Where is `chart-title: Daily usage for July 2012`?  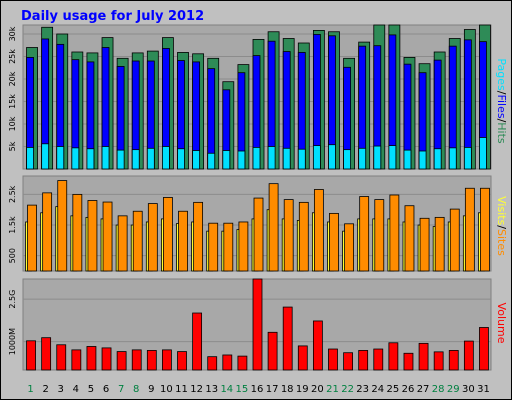 chart-title: Daily usage for July 2012 is located at coordinates (112, 16).